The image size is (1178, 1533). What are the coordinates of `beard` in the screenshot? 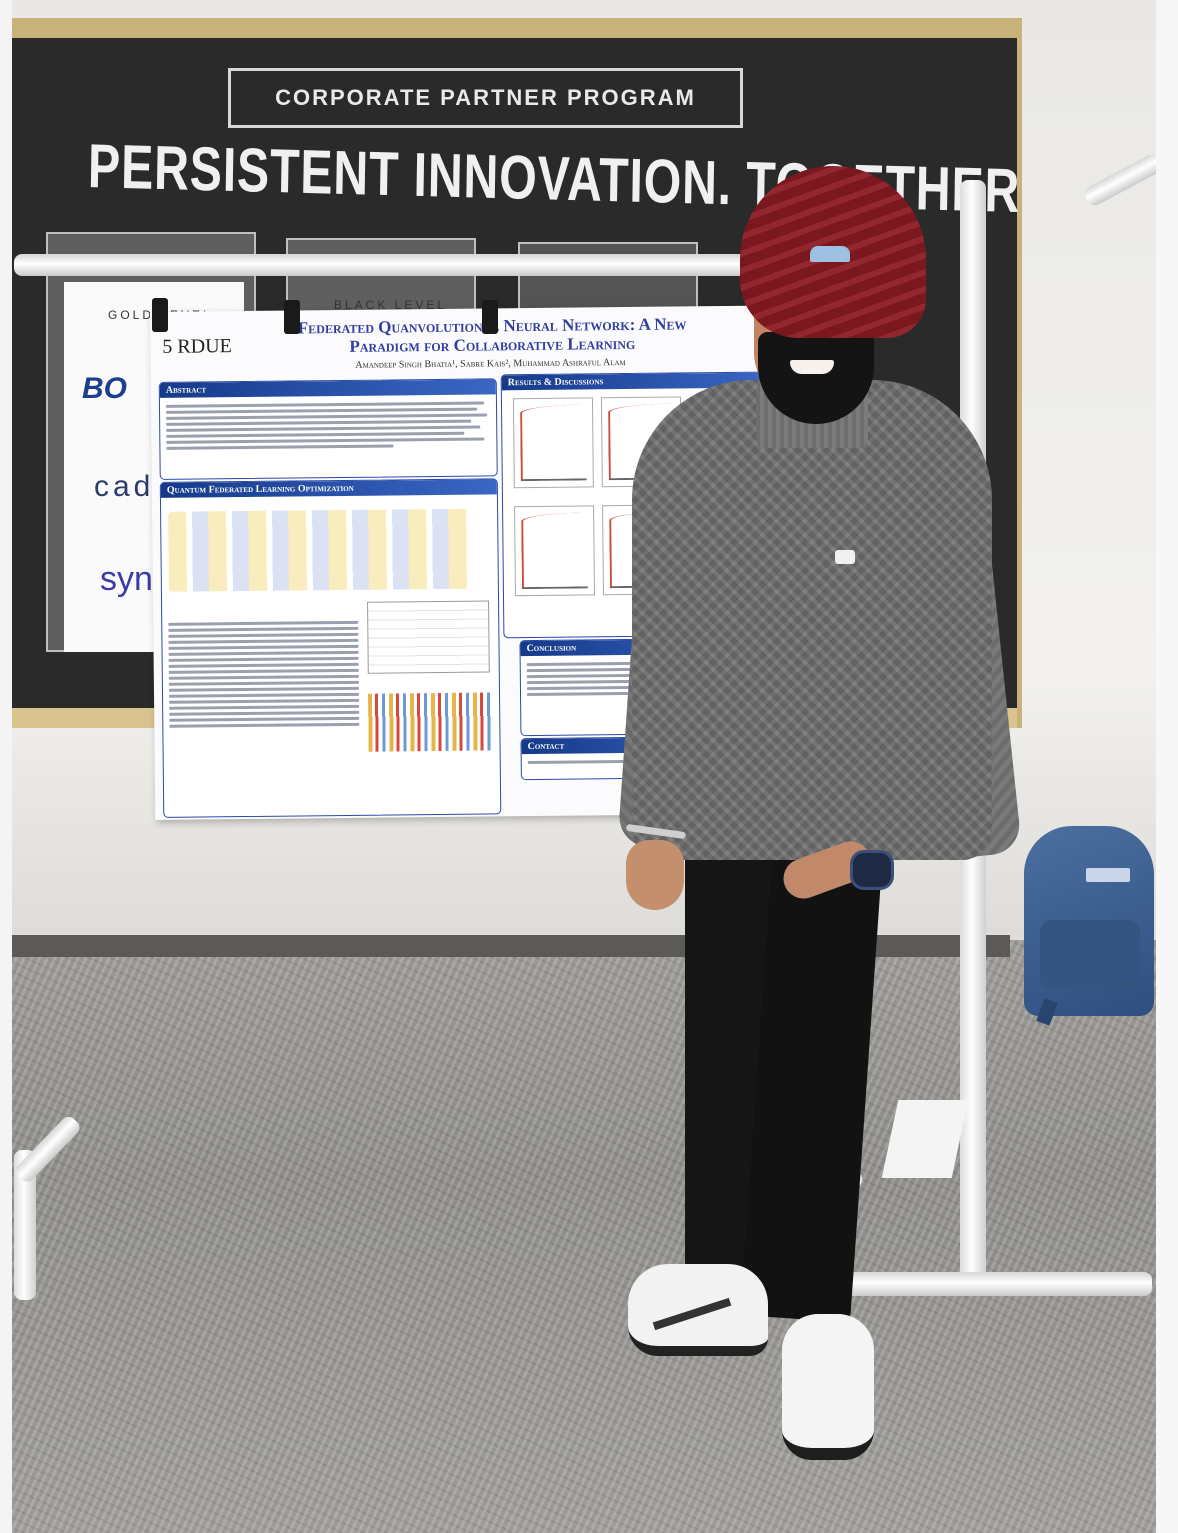 It's located at (816, 378).